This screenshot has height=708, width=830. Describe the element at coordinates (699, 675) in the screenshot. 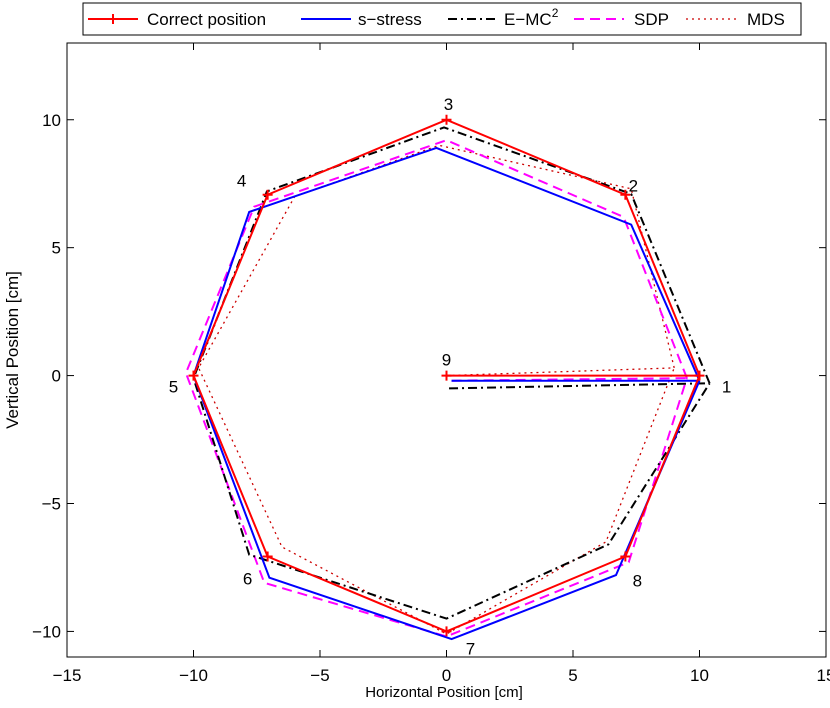

I see `x-tick-label: 10` at that location.